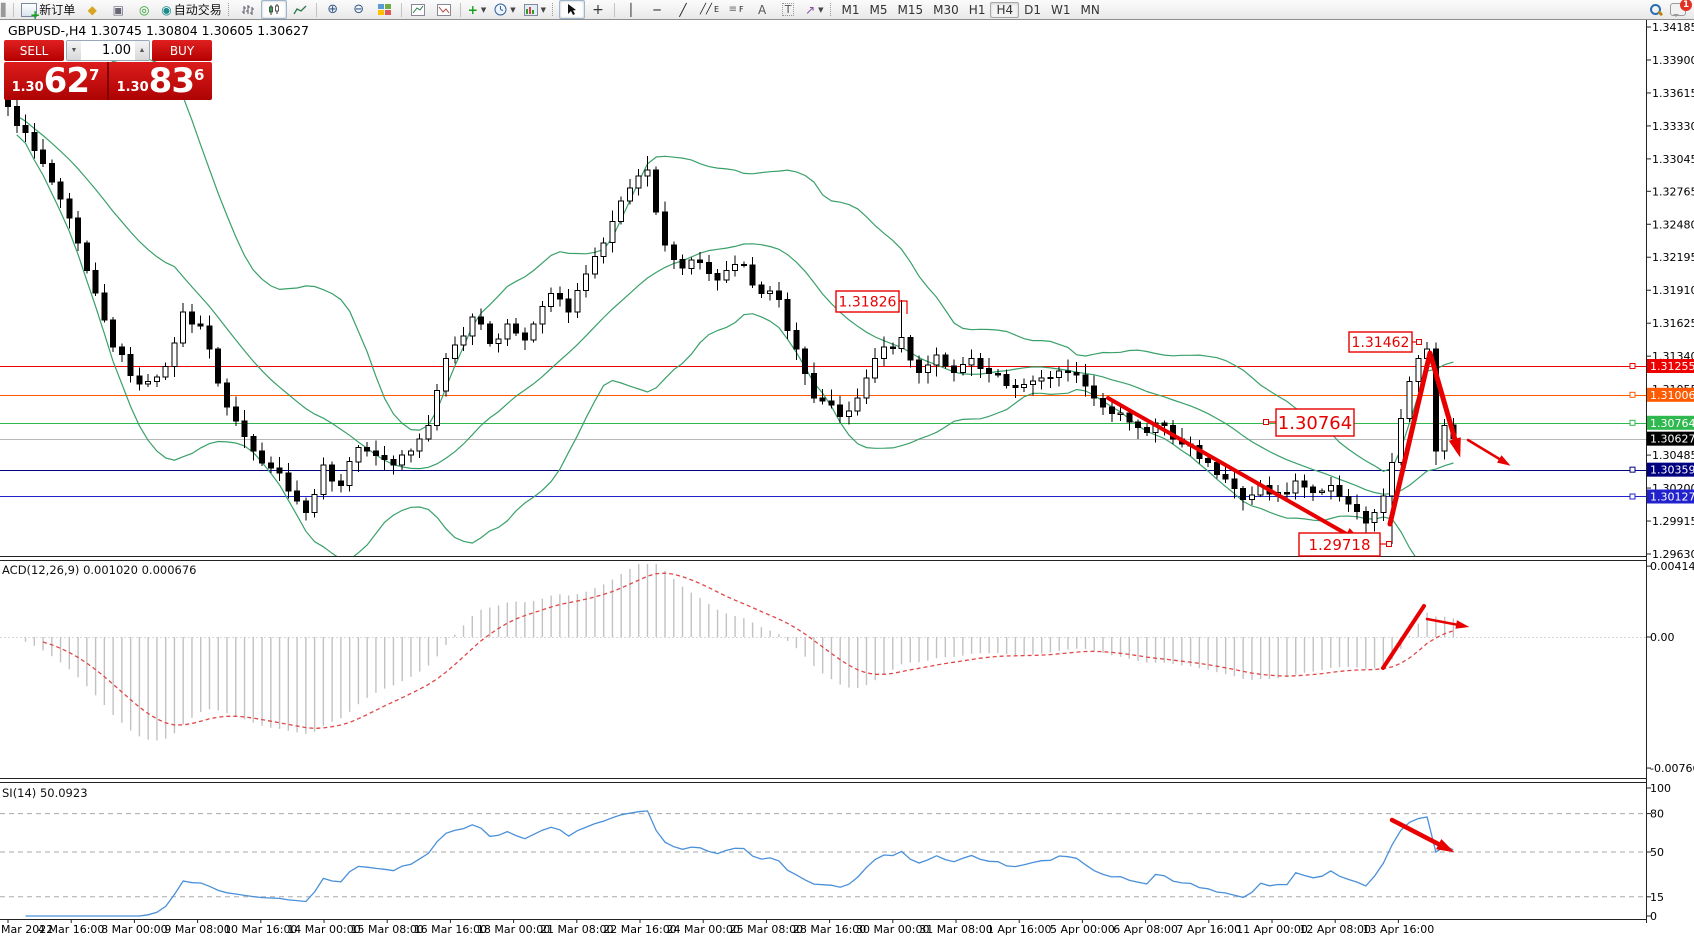 The width and height of the screenshot is (1694, 939). What do you see at coordinates (1672, 496) in the screenshot?
I see `svg-text: 1.30127` at bounding box center [1672, 496].